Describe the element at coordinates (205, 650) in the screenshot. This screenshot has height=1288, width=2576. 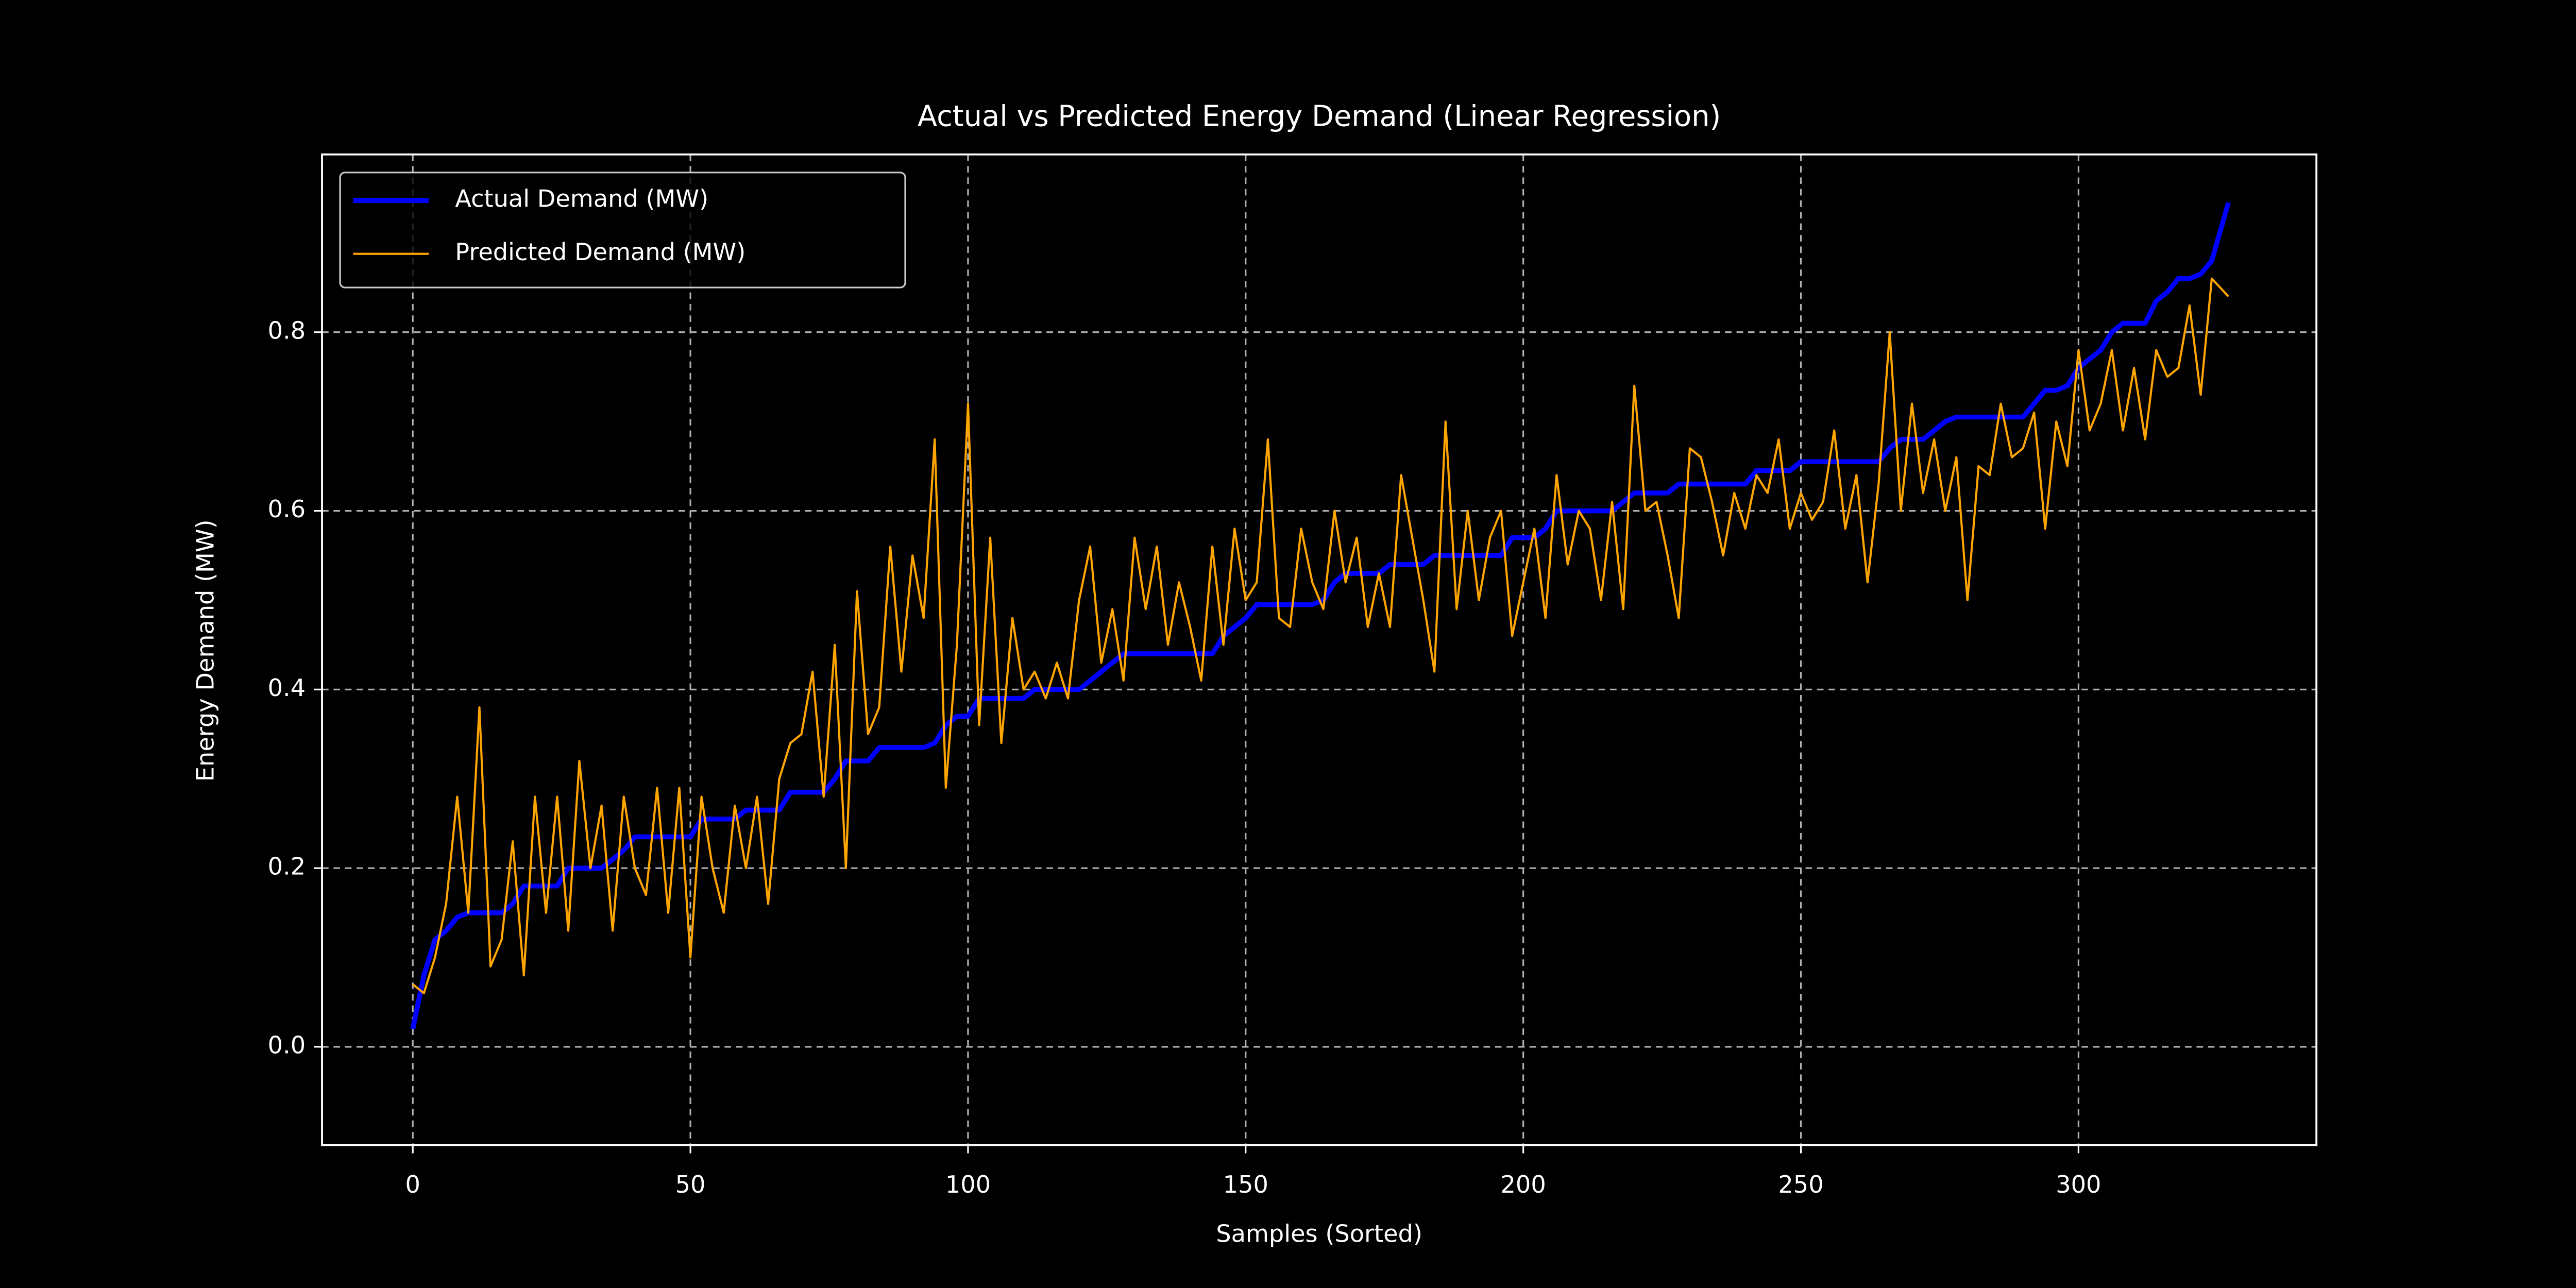
I see `y-axis-label: Energy Demand (MW)` at that location.